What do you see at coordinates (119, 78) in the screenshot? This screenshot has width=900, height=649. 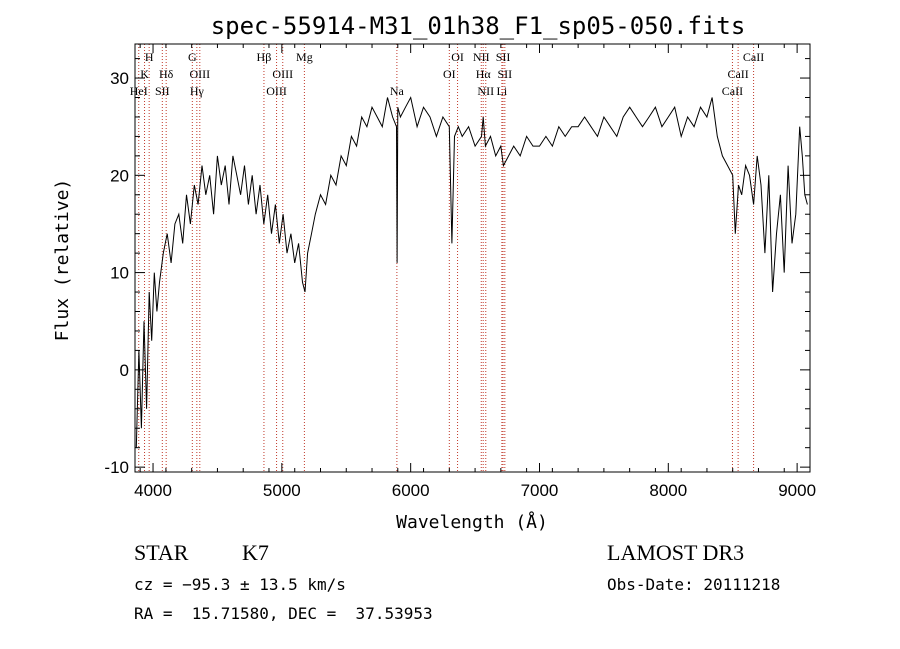 I see `y-tick-label: 30` at bounding box center [119, 78].